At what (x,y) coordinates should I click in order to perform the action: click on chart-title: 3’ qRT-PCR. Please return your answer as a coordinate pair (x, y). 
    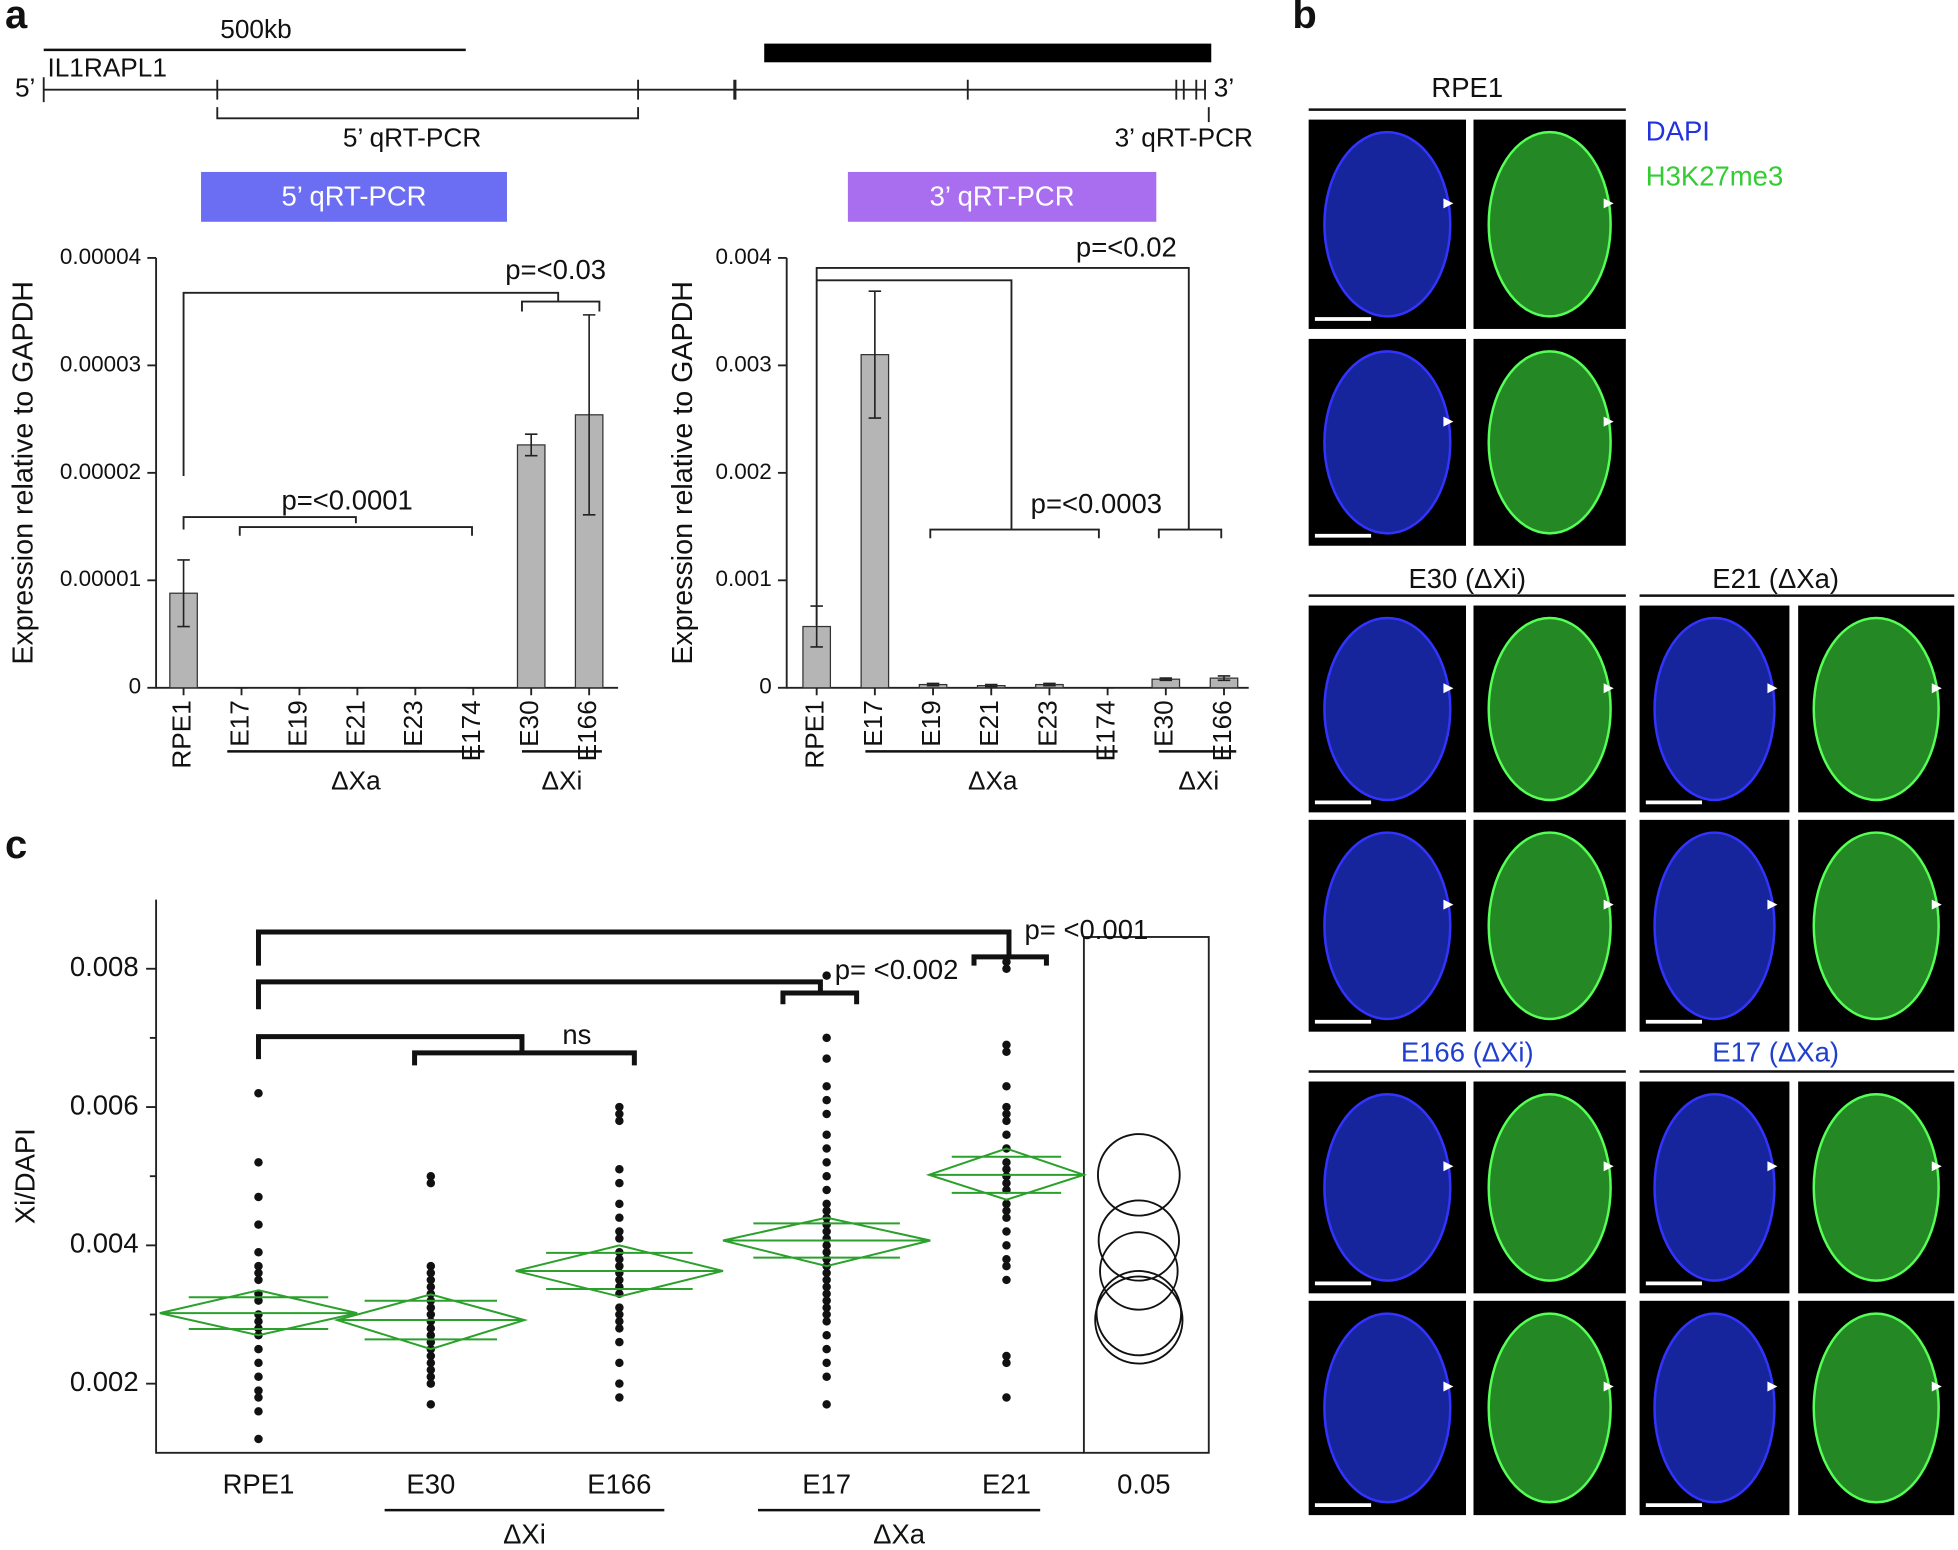
    Looking at the image, I should click on (1002, 195).